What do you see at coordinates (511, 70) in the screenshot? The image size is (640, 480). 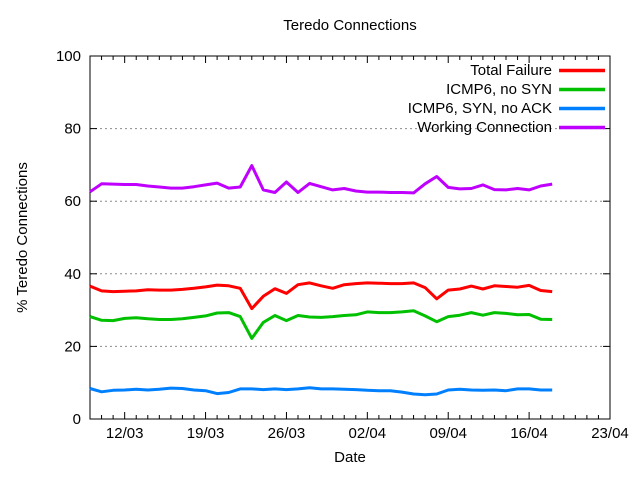 I see `legend-label-total-failure: Total Failure` at bounding box center [511, 70].